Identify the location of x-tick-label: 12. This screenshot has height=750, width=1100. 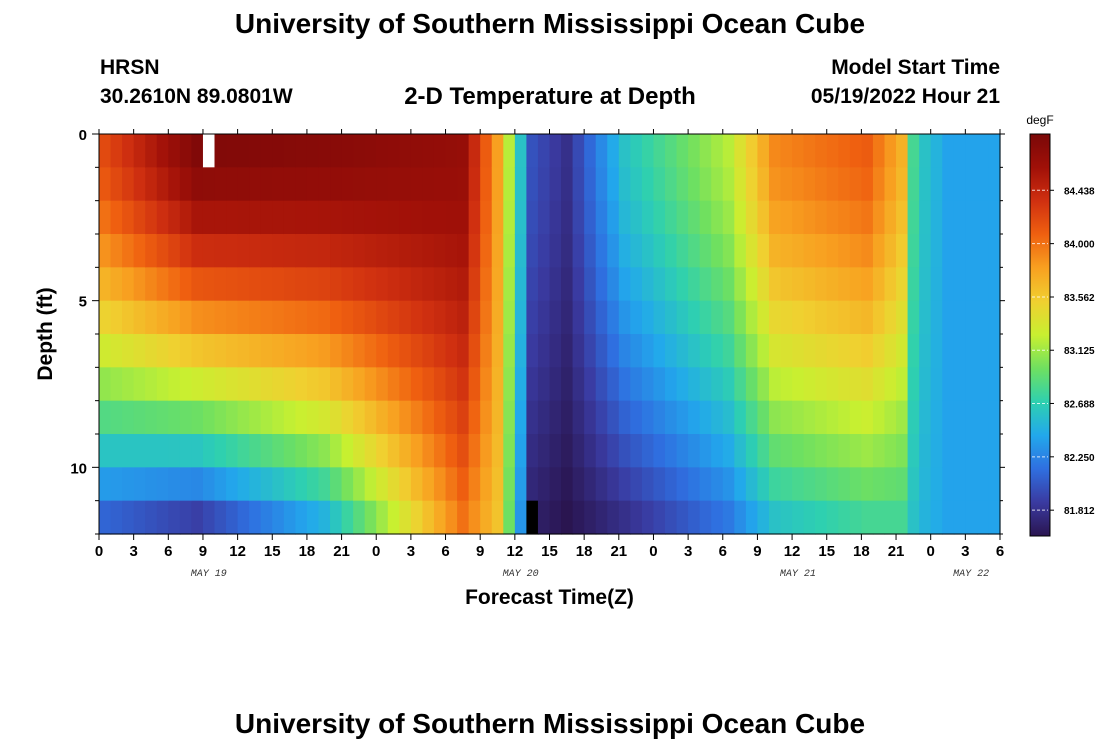
(792, 551).